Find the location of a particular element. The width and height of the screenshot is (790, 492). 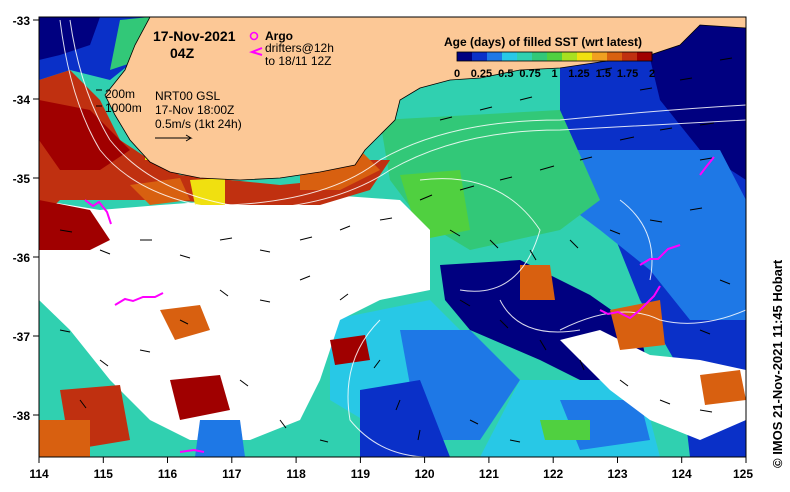

colorbar-tick-label: 0.75 is located at coordinates (529, 74).